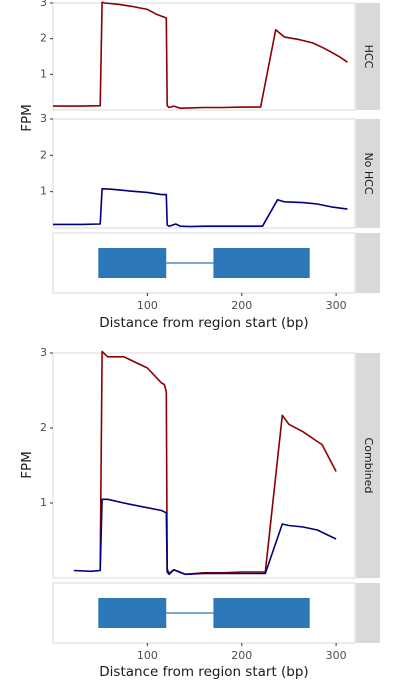  I want to click on facet-strip-label: HCC, so click(368, 57).